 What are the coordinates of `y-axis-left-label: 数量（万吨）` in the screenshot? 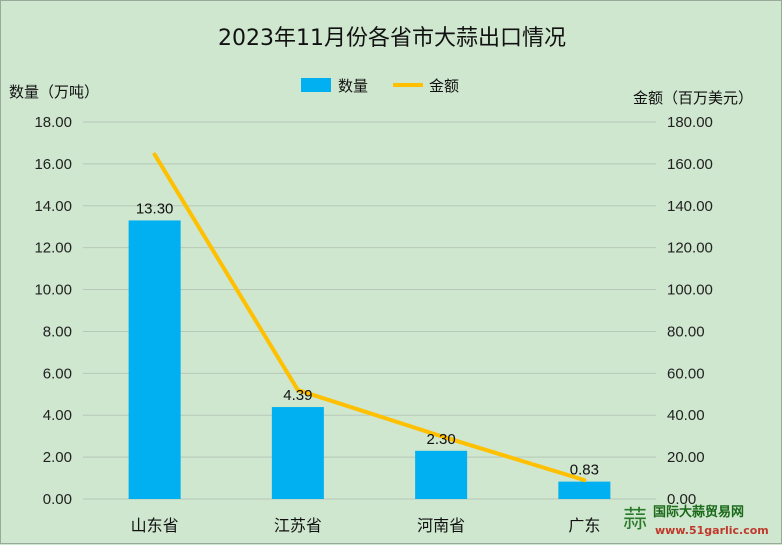 It's located at (54, 92).